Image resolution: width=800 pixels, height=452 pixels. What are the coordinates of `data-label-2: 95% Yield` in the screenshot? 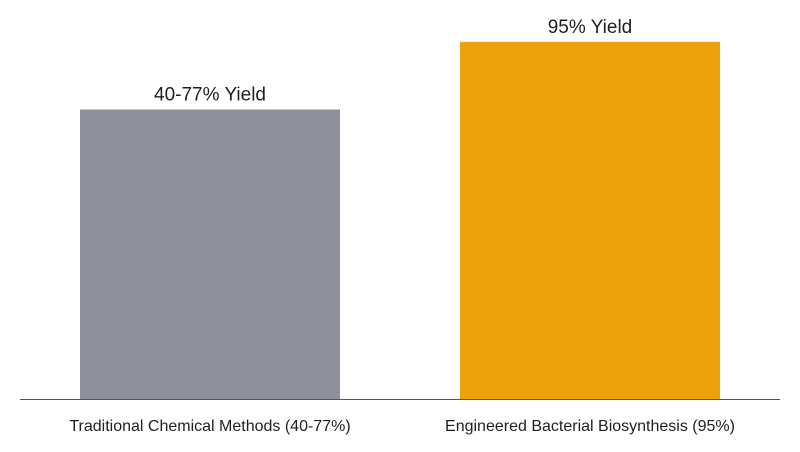 It's located at (590, 27).